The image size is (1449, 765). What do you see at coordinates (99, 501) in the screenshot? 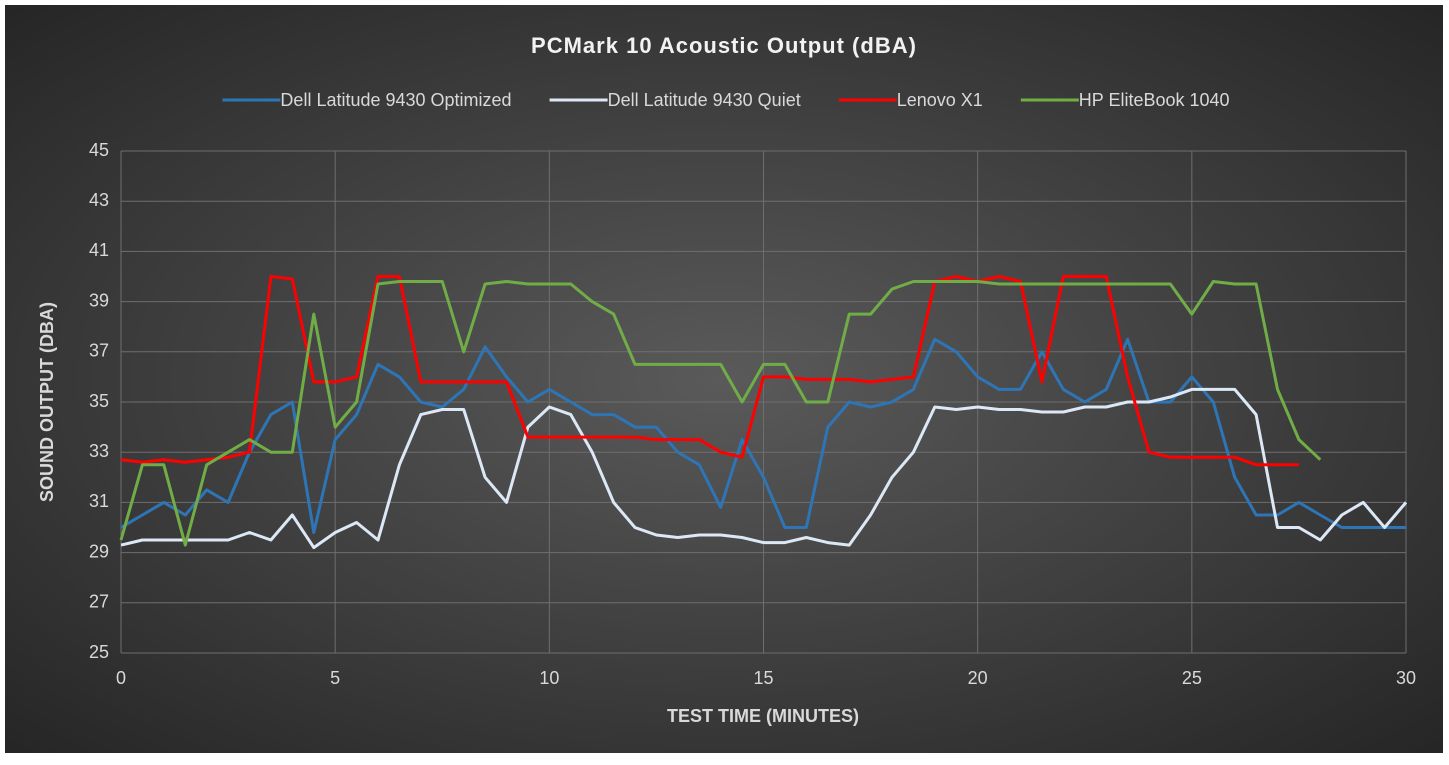
I see `y-tick-label: 31` at bounding box center [99, 501].